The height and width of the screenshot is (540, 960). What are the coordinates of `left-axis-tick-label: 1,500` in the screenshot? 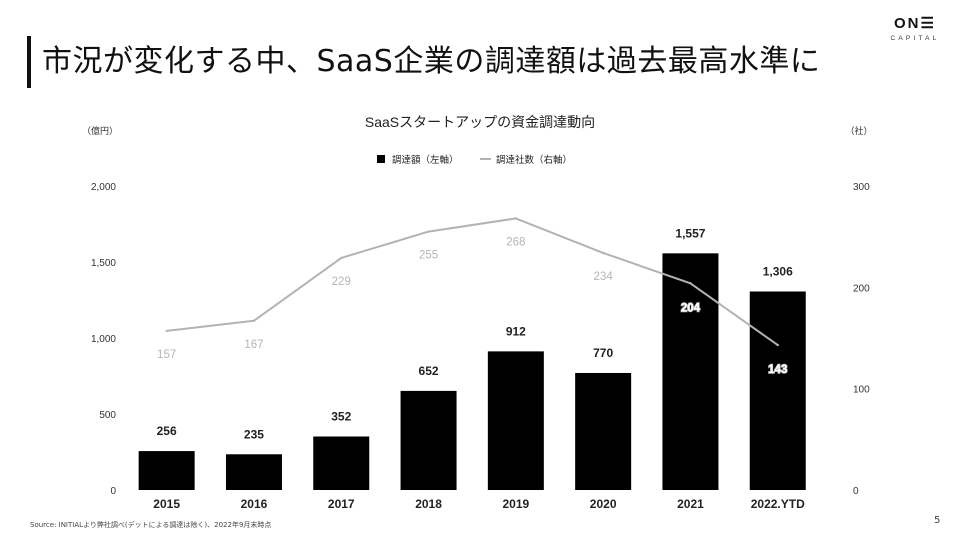 It's located at (103, 263).